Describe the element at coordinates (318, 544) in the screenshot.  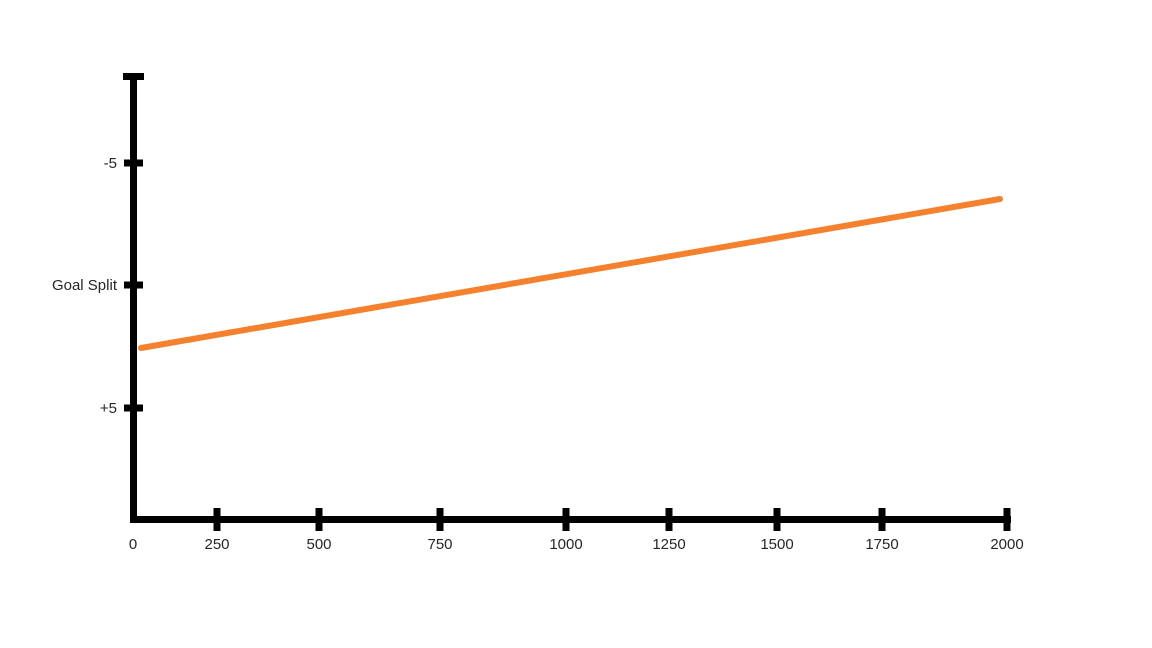
I see `x-tick-label: 500` at that location.